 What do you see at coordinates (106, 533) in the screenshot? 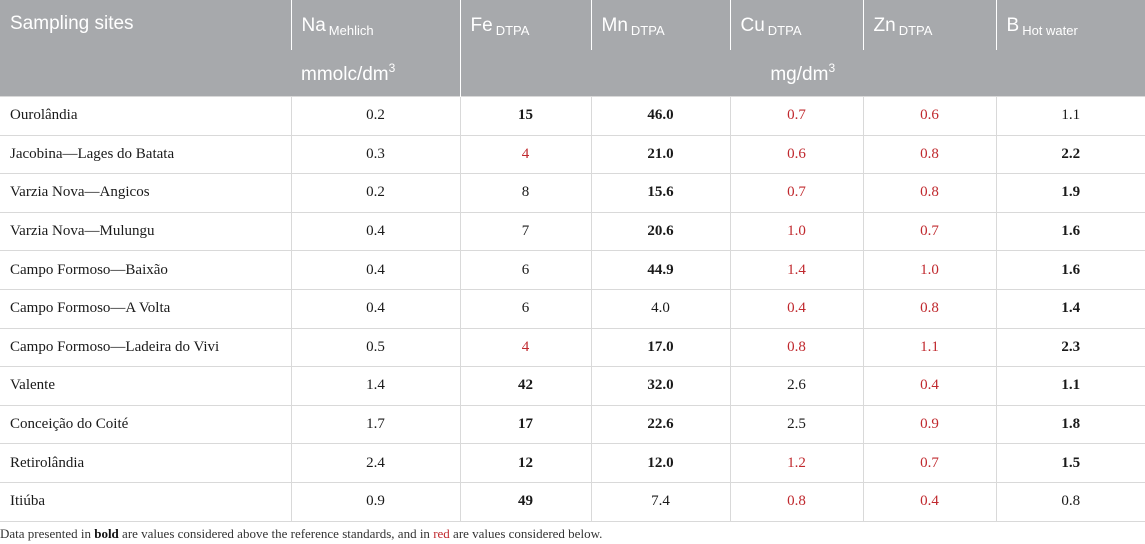
I see `footnote-bold-word: bold` at bounding box center [106, 533].